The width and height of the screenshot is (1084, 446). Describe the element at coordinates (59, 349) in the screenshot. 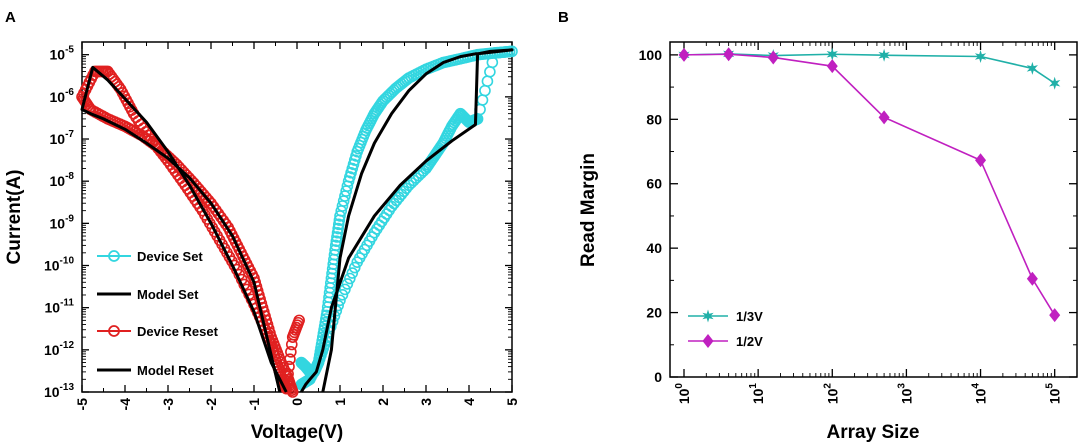

I see `panel-a-y-tick-label: 10⁻¹²` at that location.